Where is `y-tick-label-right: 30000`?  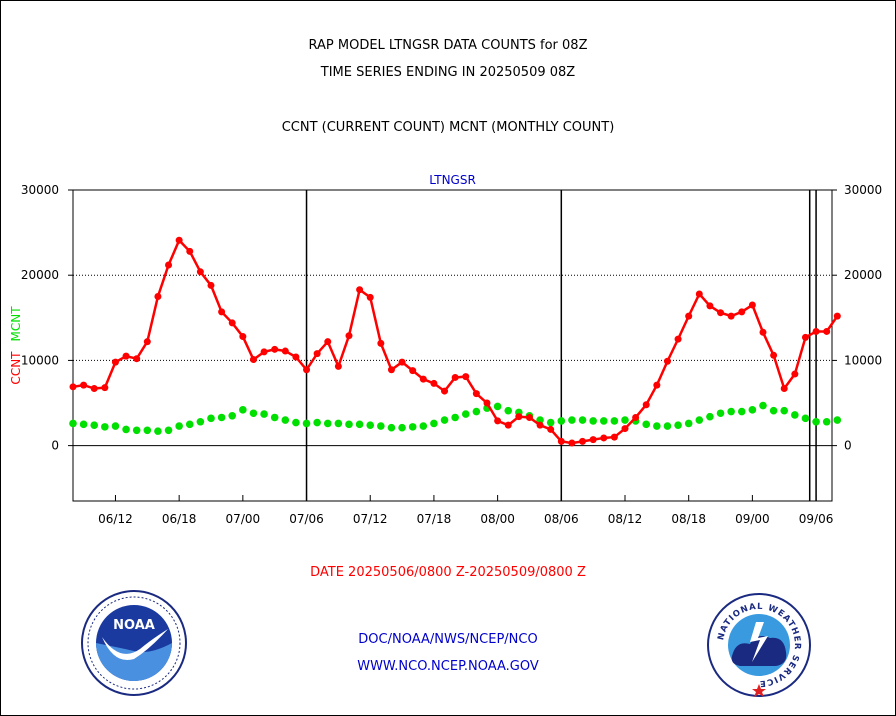 y-tick-label-right: 30000 is located at coordinates (863, 190).